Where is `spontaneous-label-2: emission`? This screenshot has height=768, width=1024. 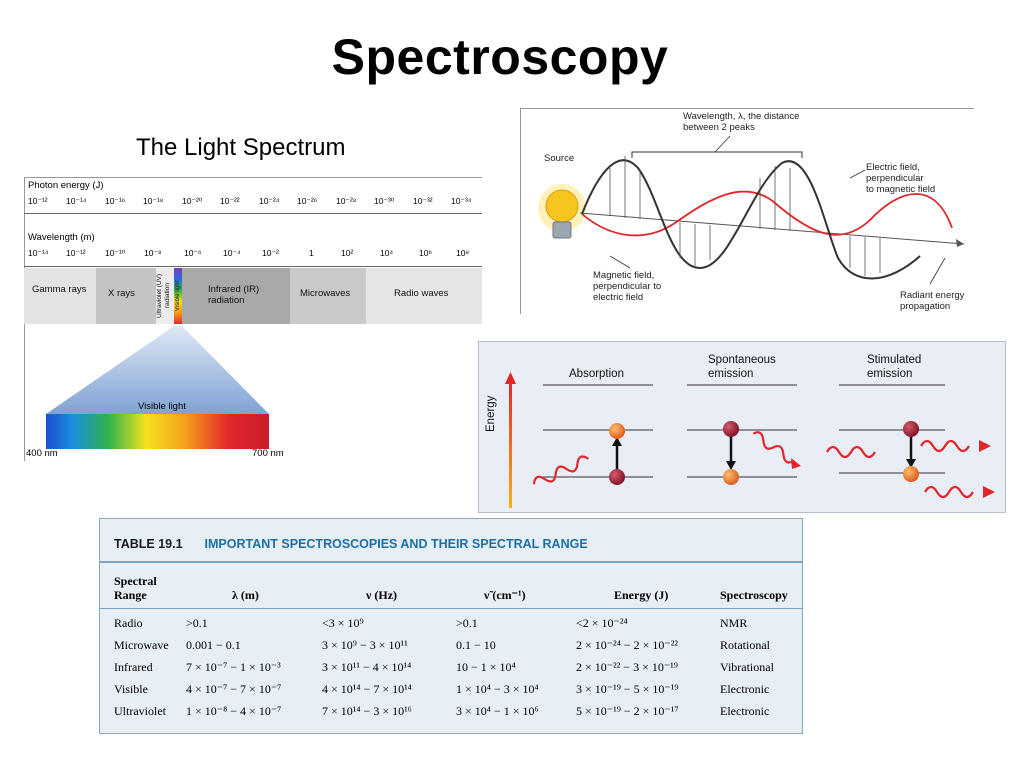
spontaneous-label-2: emission is located at coordinates (731, 374).